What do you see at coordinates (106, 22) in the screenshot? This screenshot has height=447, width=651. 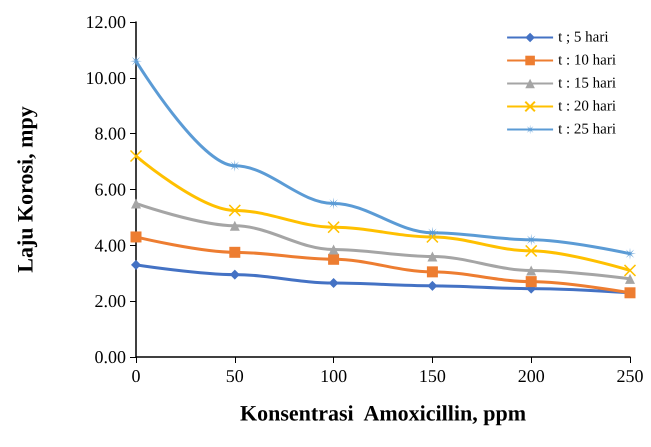 I see `y-tick-label: 12.00` at bounding box center [106, 22].